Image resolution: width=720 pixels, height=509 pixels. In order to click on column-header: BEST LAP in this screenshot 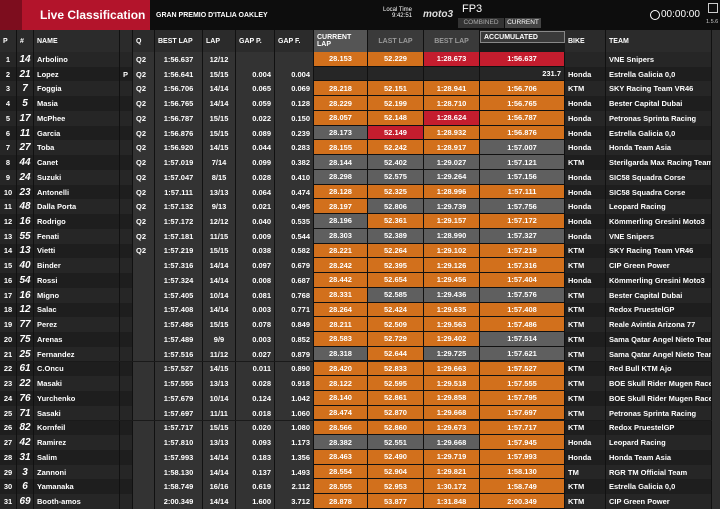, I will do `click(179, 41)`.